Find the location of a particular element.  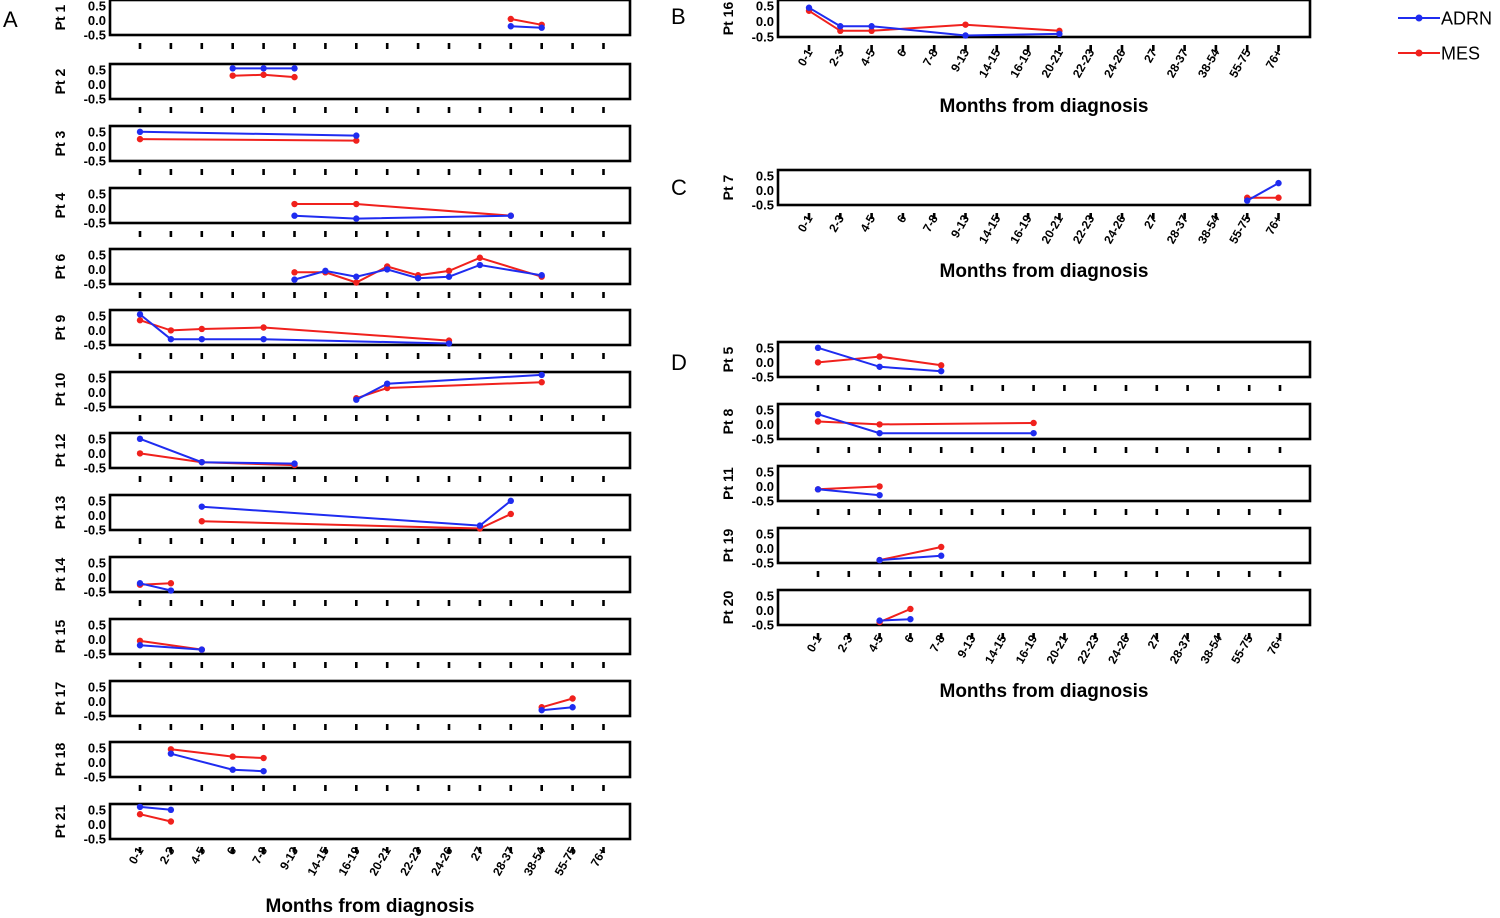

subplot: 0.50.0-0.5 Pt 13 is located at coordinates (342, 518).